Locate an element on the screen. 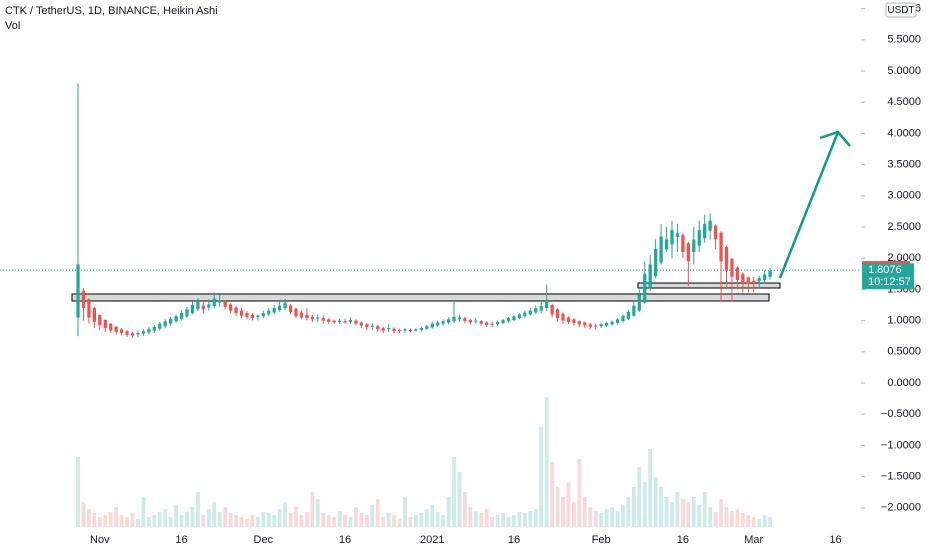 This screenshot has width=932, height=550. y-tick-label: 5.5000 is located at coordinates (904, 40).